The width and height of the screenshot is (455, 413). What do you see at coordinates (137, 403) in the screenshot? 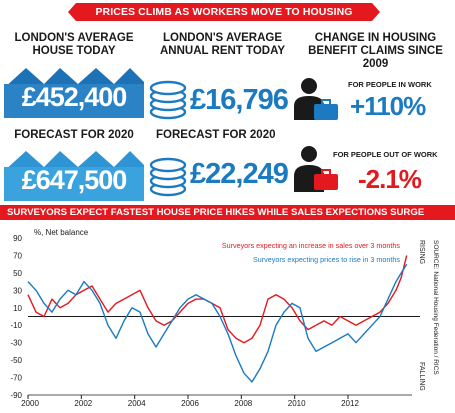
I see `x-tick-label: 2004` at bounding box center [137, 403].